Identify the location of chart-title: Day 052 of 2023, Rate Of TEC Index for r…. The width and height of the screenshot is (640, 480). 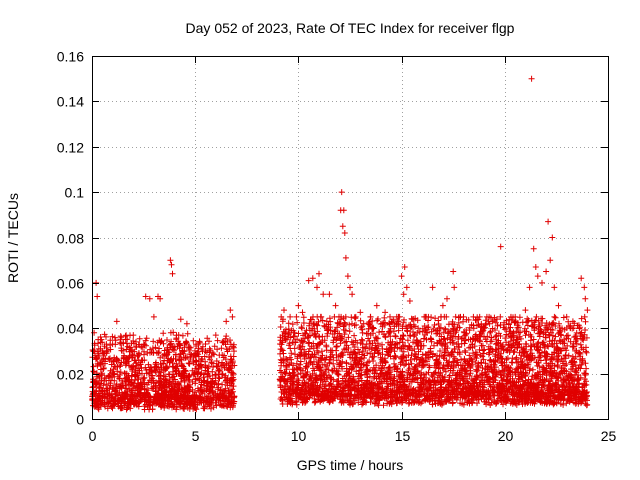
(350, 28).